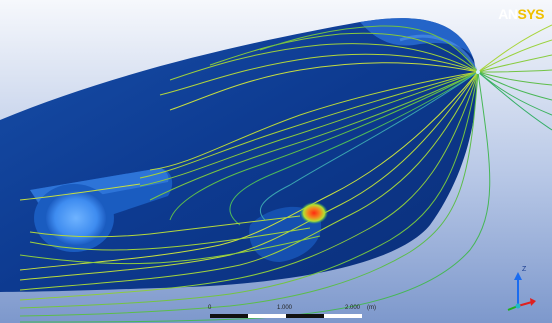 The image size is (552, 323). Describe the element at coordinates (530, 14) in the screenshot. I see `logo-suffix: SYS` at that location.